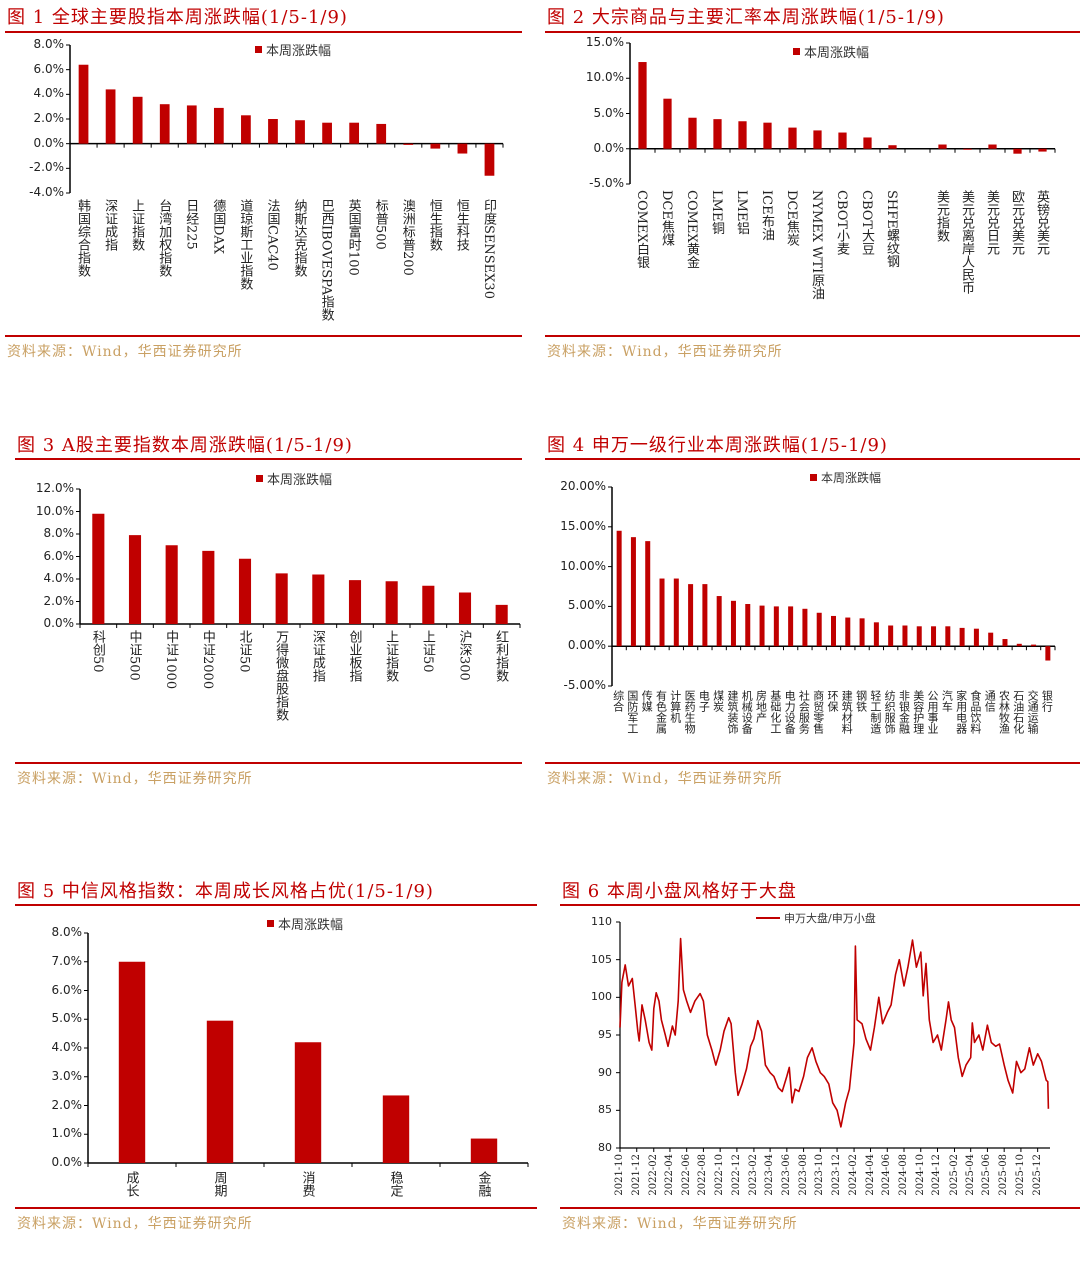 The width and height of the screenshot is (1080, 1274). Describe the element at coordinates (49, 93) in the screenshot. I see `y-tick-label: 4.0%` at that location.